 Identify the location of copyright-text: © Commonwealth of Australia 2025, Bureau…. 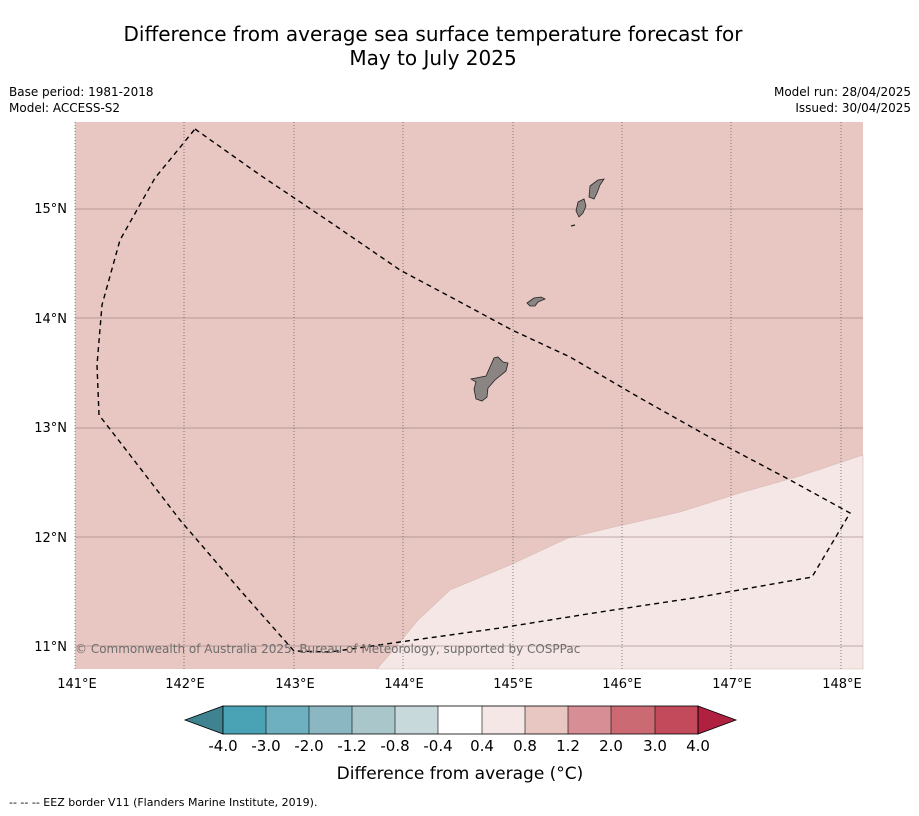
(327, 649).